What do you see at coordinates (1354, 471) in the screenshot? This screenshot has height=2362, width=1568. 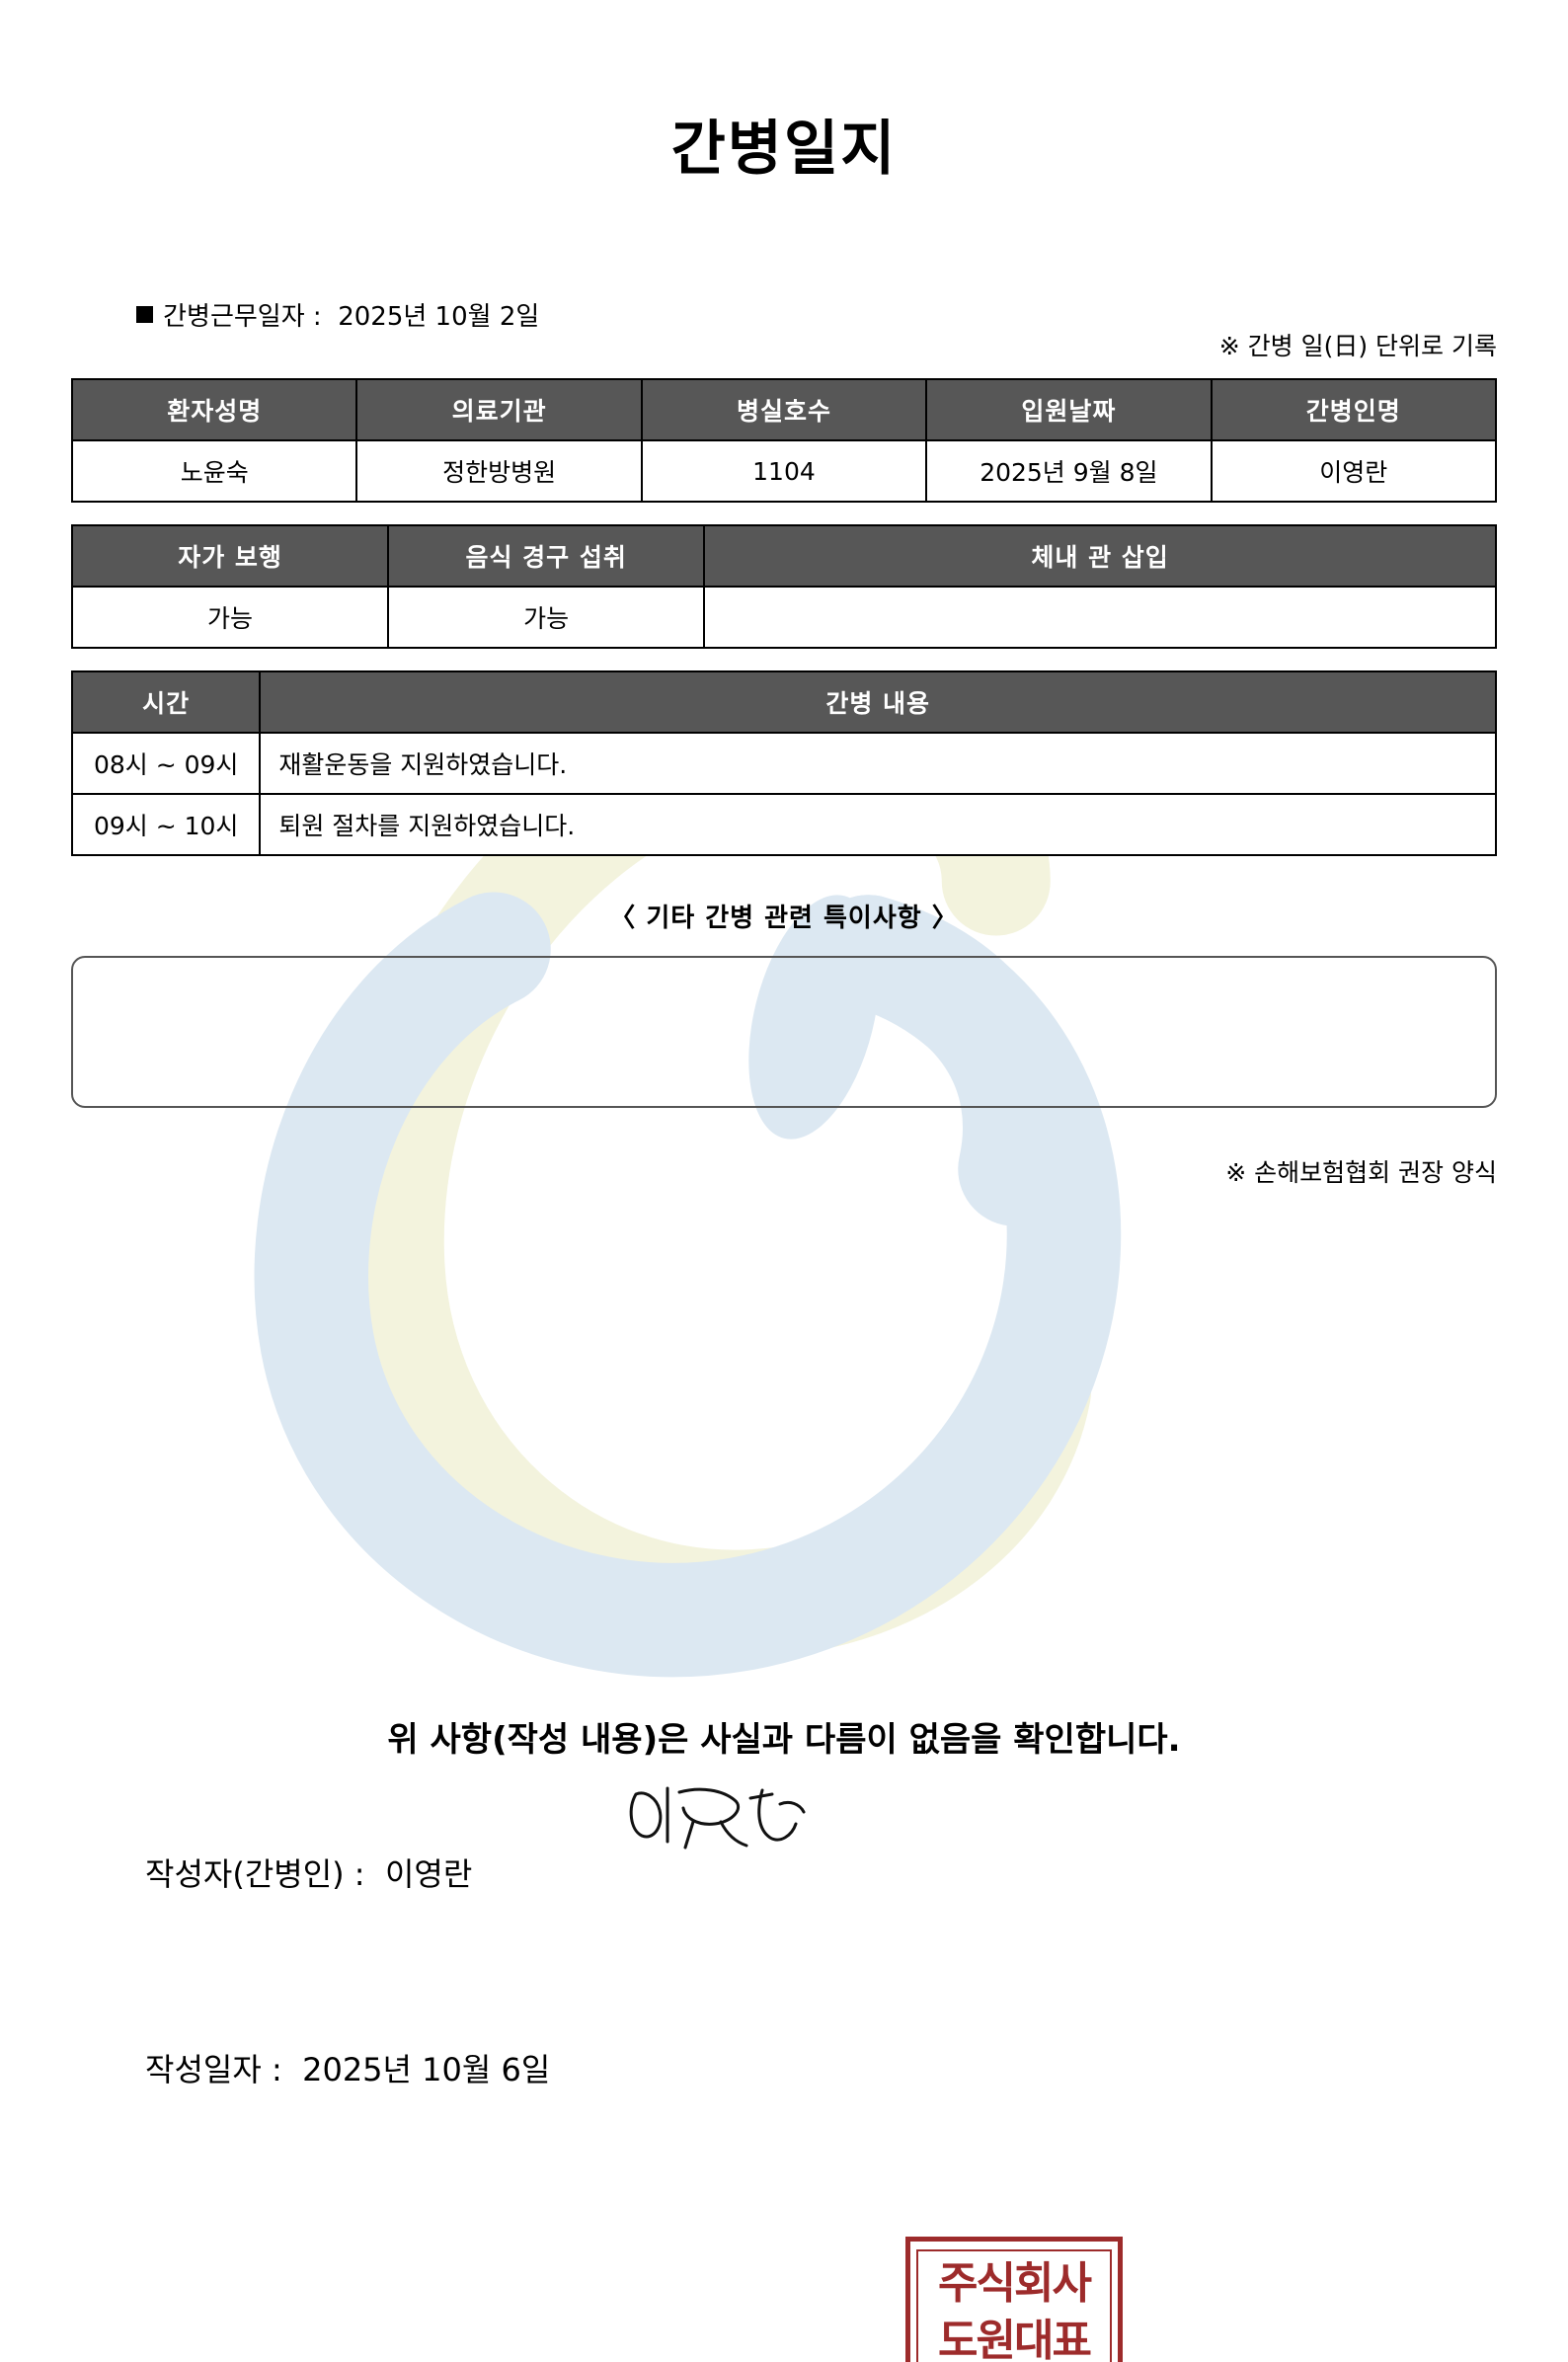 I see `value-caregiver-name: 이영란` at bounding box center [1354, 471].